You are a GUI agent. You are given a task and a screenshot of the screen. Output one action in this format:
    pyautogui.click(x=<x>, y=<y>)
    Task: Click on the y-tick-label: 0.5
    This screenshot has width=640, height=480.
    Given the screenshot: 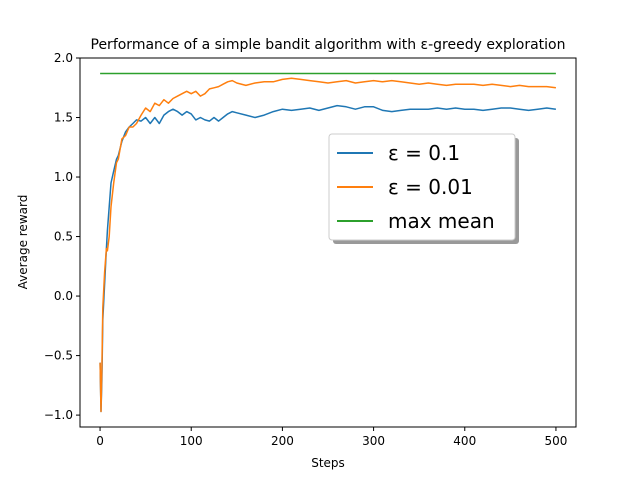 What is the action you would take?
    pyautogui.click(x=63, y=237)
    